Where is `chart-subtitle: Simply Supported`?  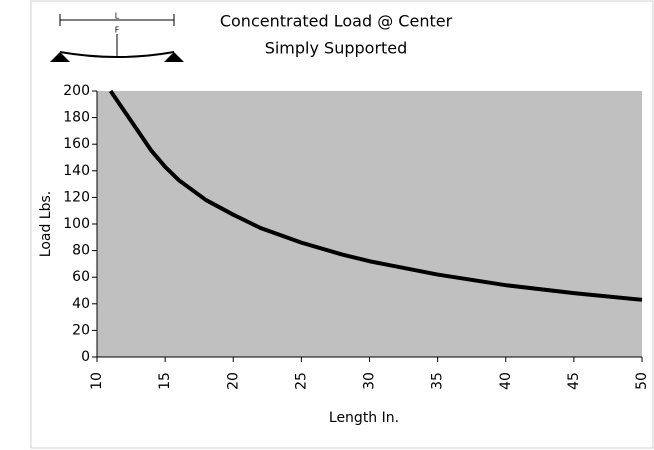 chart-subtitle: Simply Supported is located at coordinates (336, 48).